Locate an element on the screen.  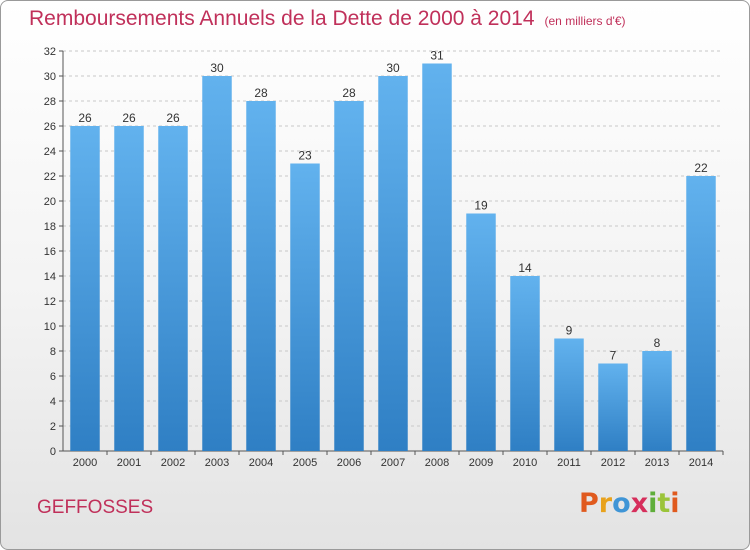
bar-2013 is located at coordinates (657, 401).